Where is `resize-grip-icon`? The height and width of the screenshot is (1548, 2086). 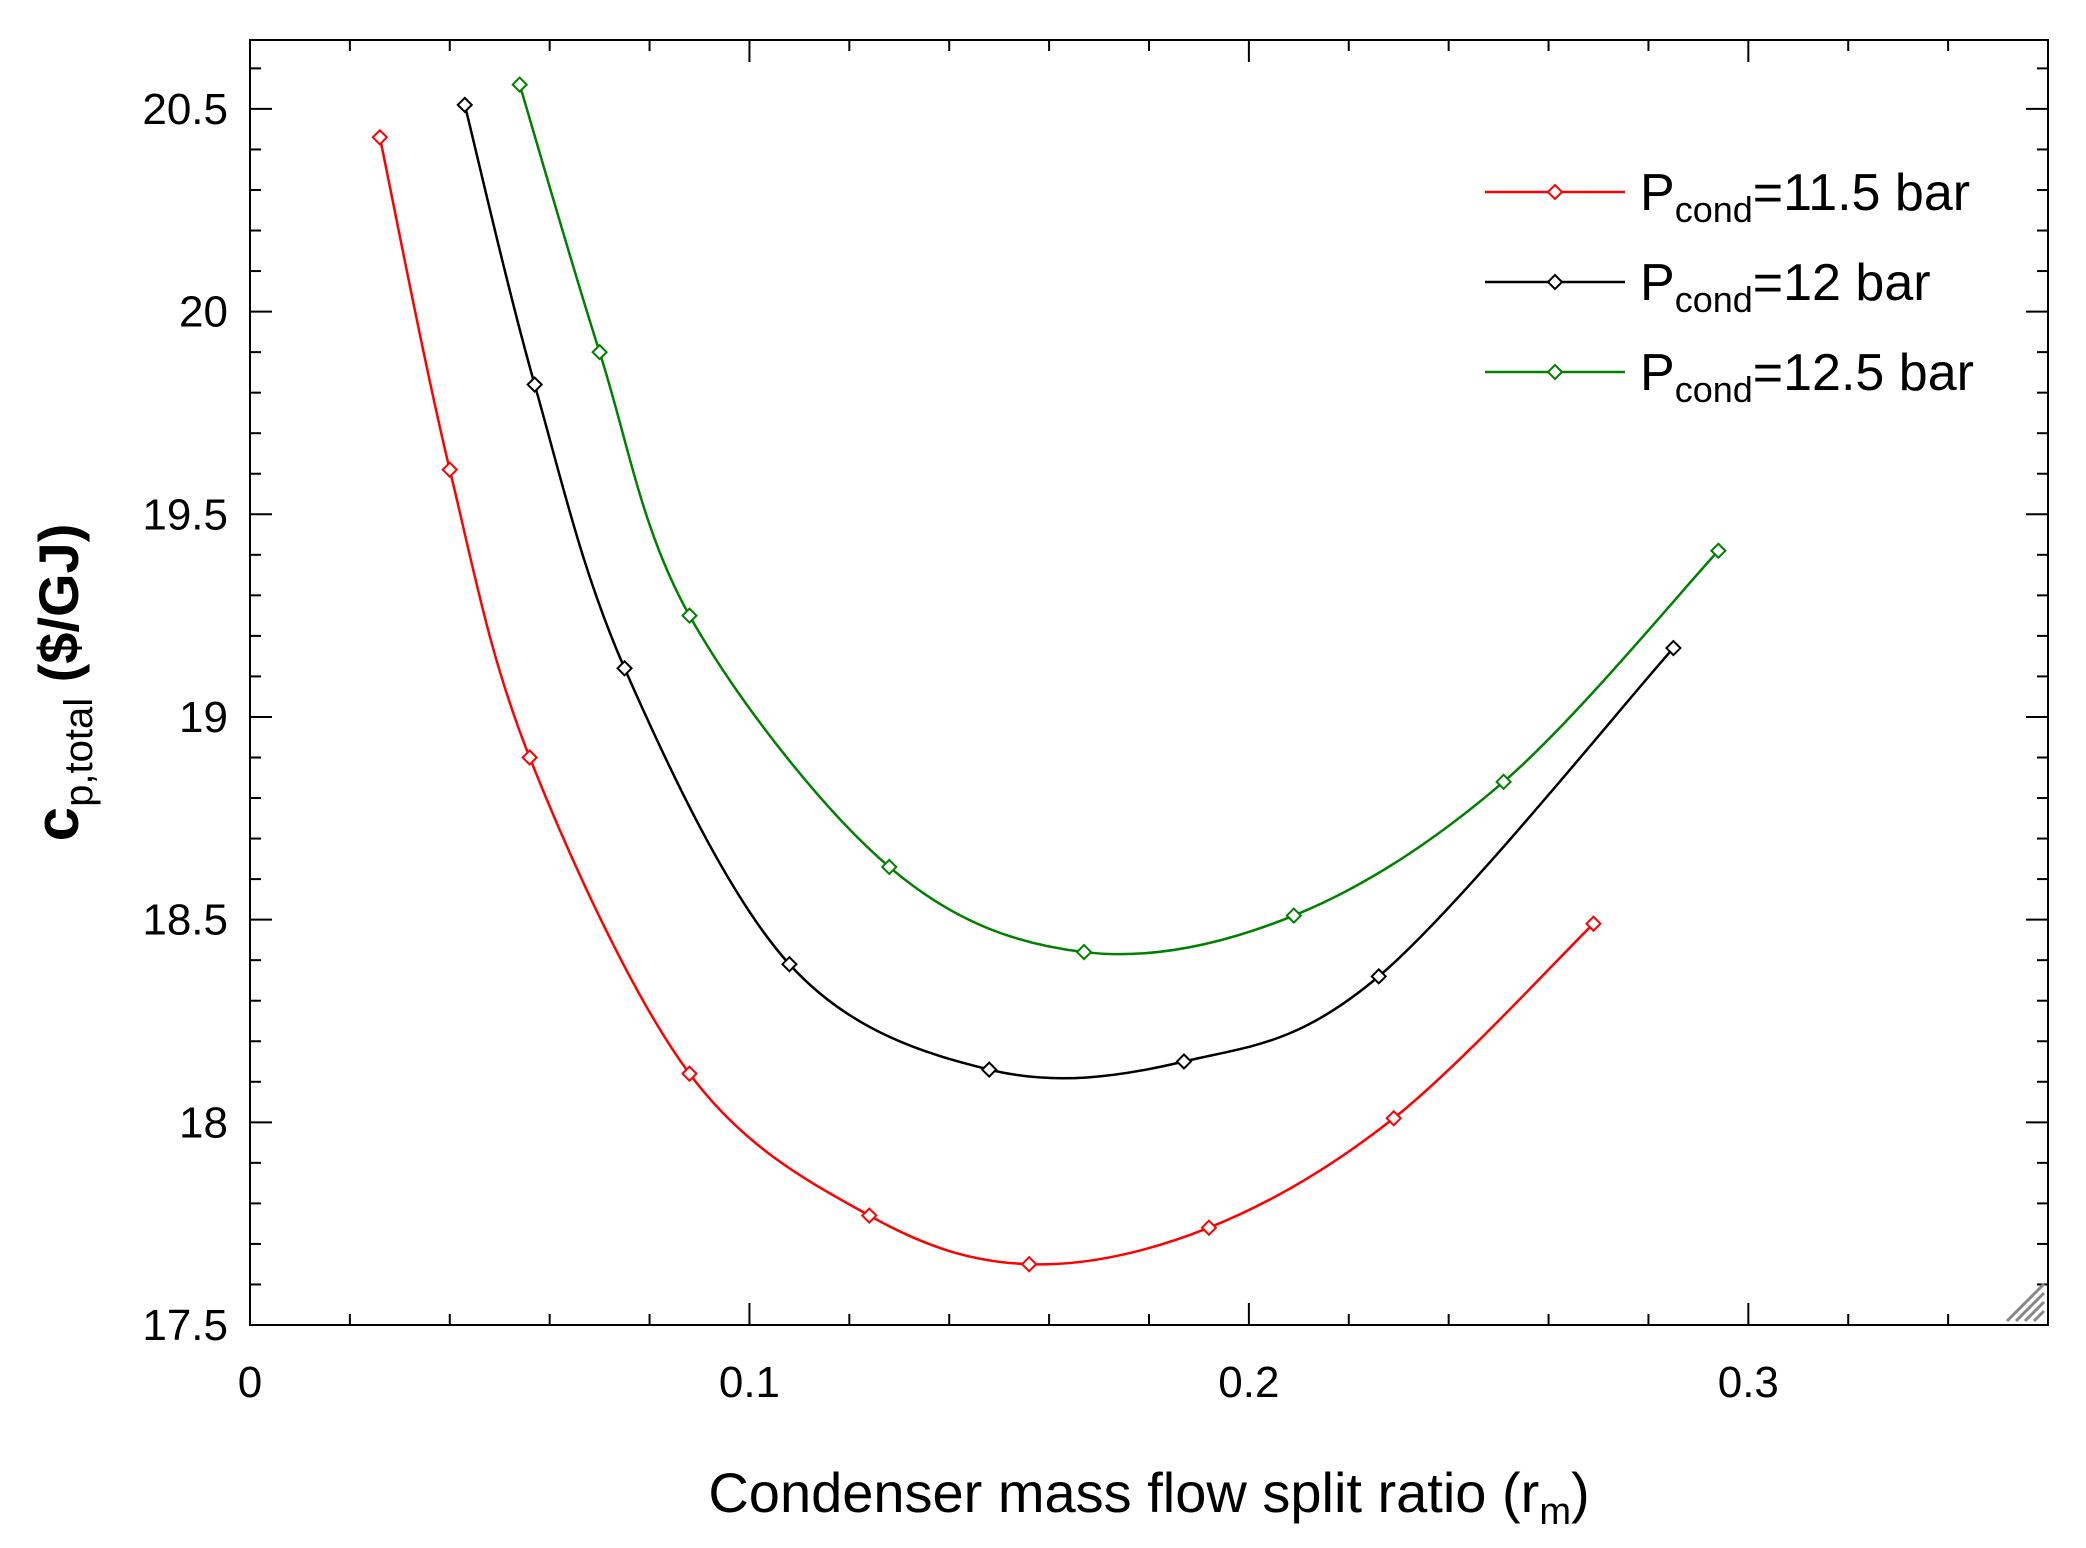
resize-grip-icon is located at coordinates (2025, 1302).